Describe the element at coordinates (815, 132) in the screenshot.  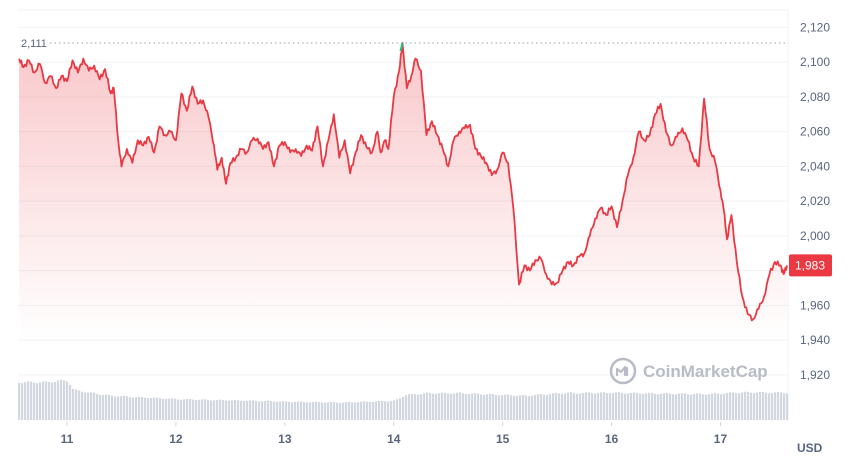
I see `y-tick-label: 2,060` at that location.